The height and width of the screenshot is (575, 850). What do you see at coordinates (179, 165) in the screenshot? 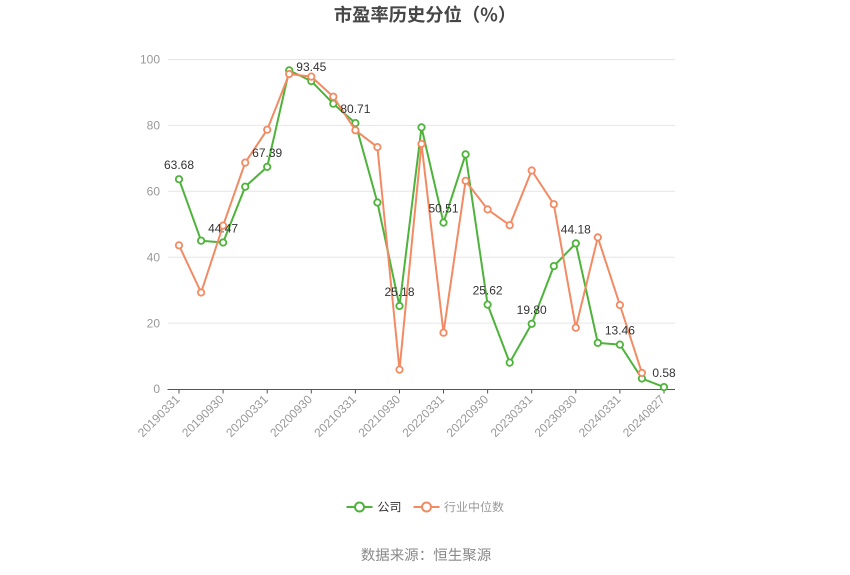
I see `svg-text: 63.68` at bounding box center [179, 165].